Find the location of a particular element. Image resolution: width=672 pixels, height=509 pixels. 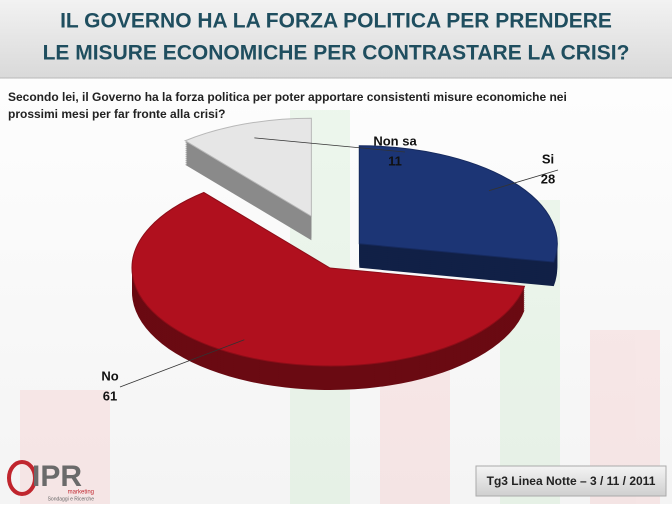

footer-box is located at coordinates (571, 481).